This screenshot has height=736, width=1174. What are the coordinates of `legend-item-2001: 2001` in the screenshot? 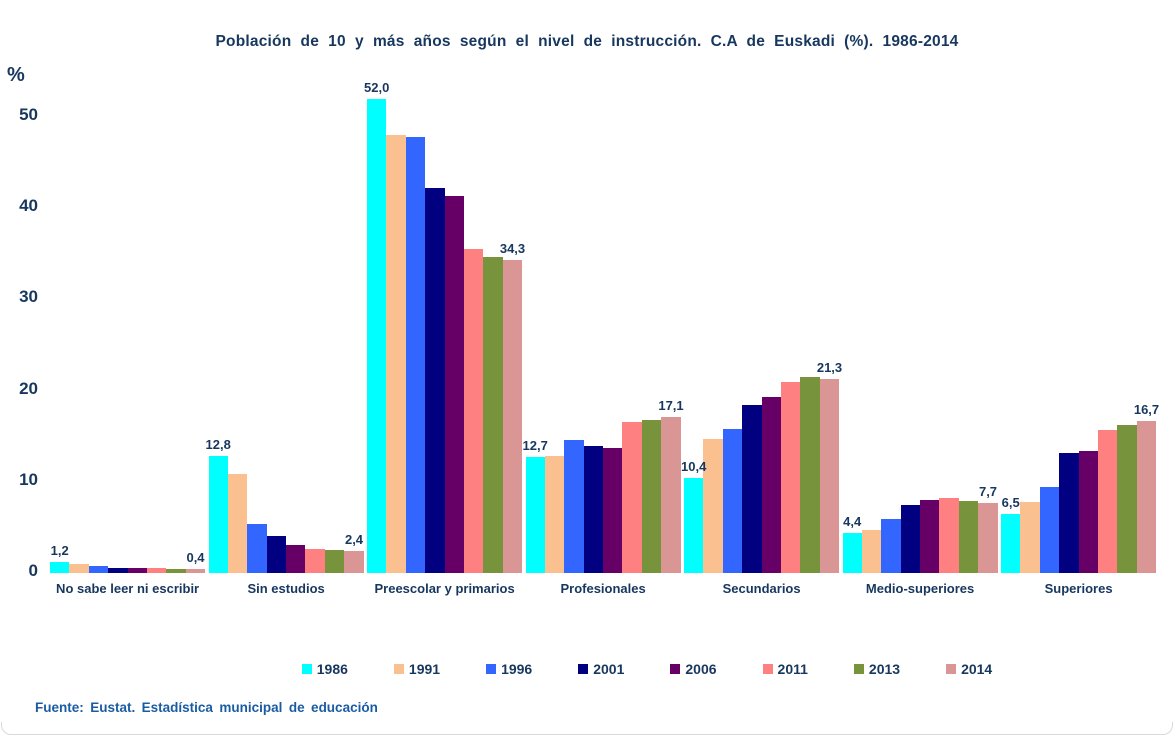 It's located at (601, 669).